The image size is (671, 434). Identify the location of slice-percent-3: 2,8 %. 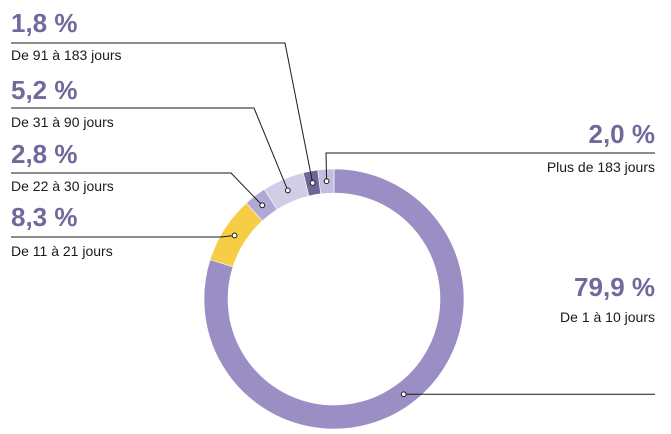
(44, 154).